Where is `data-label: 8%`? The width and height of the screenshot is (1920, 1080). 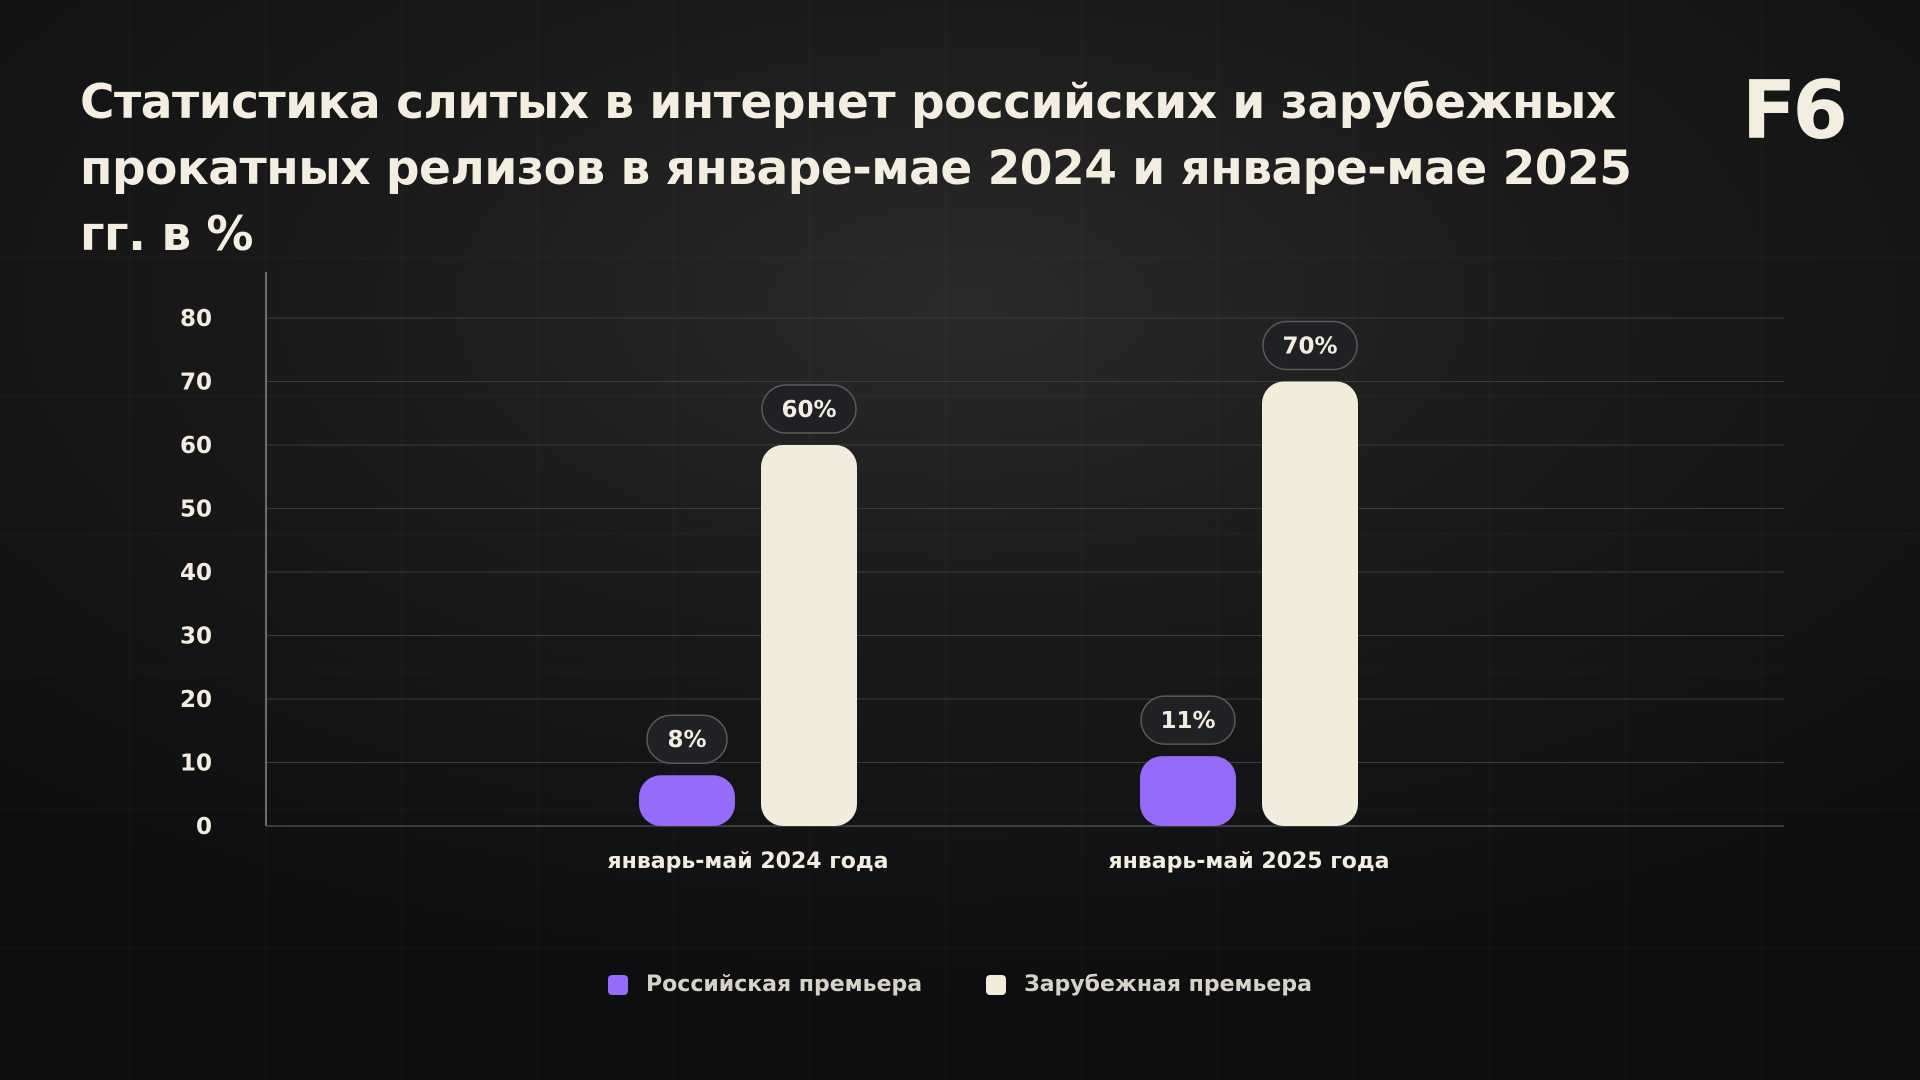
data-label: 8% is located at coordinates (686, 740).